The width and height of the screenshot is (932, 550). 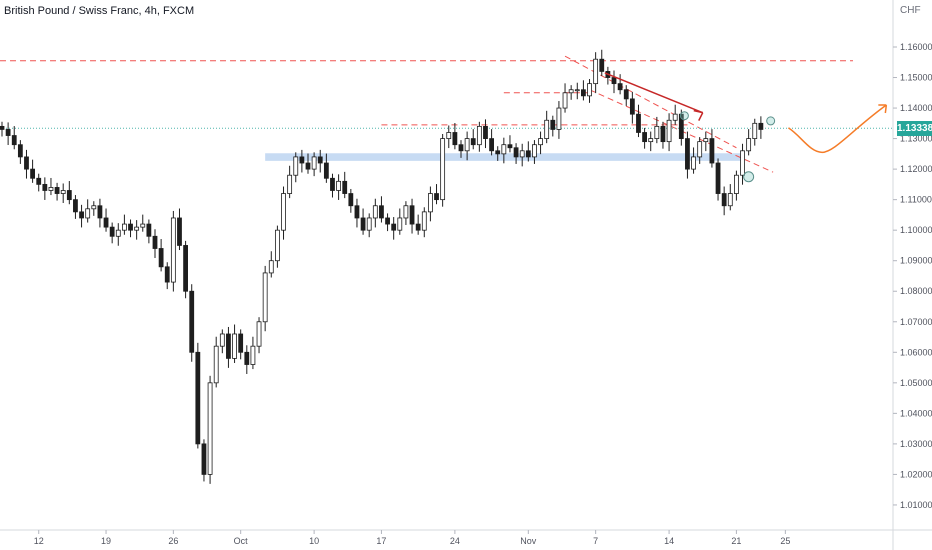 I want to click on chart-title: British Pound / Swiss Franc, 4h, FXCM, so click(x=99, y=11).